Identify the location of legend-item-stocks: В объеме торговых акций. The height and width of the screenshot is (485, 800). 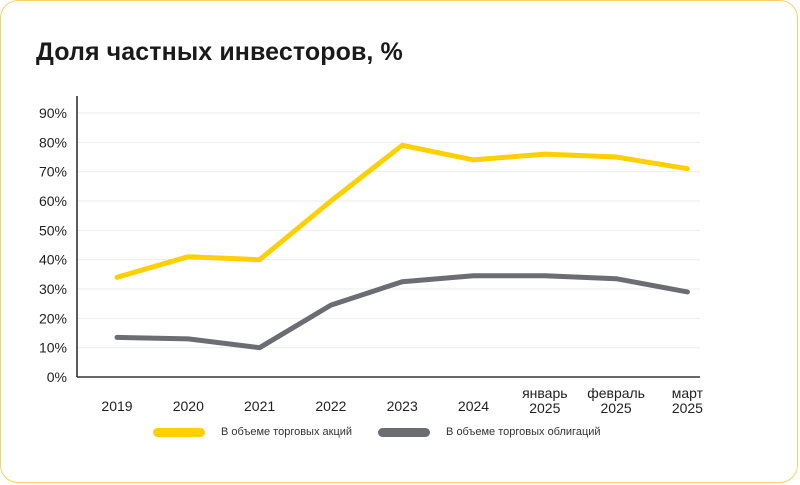
(252, 432).